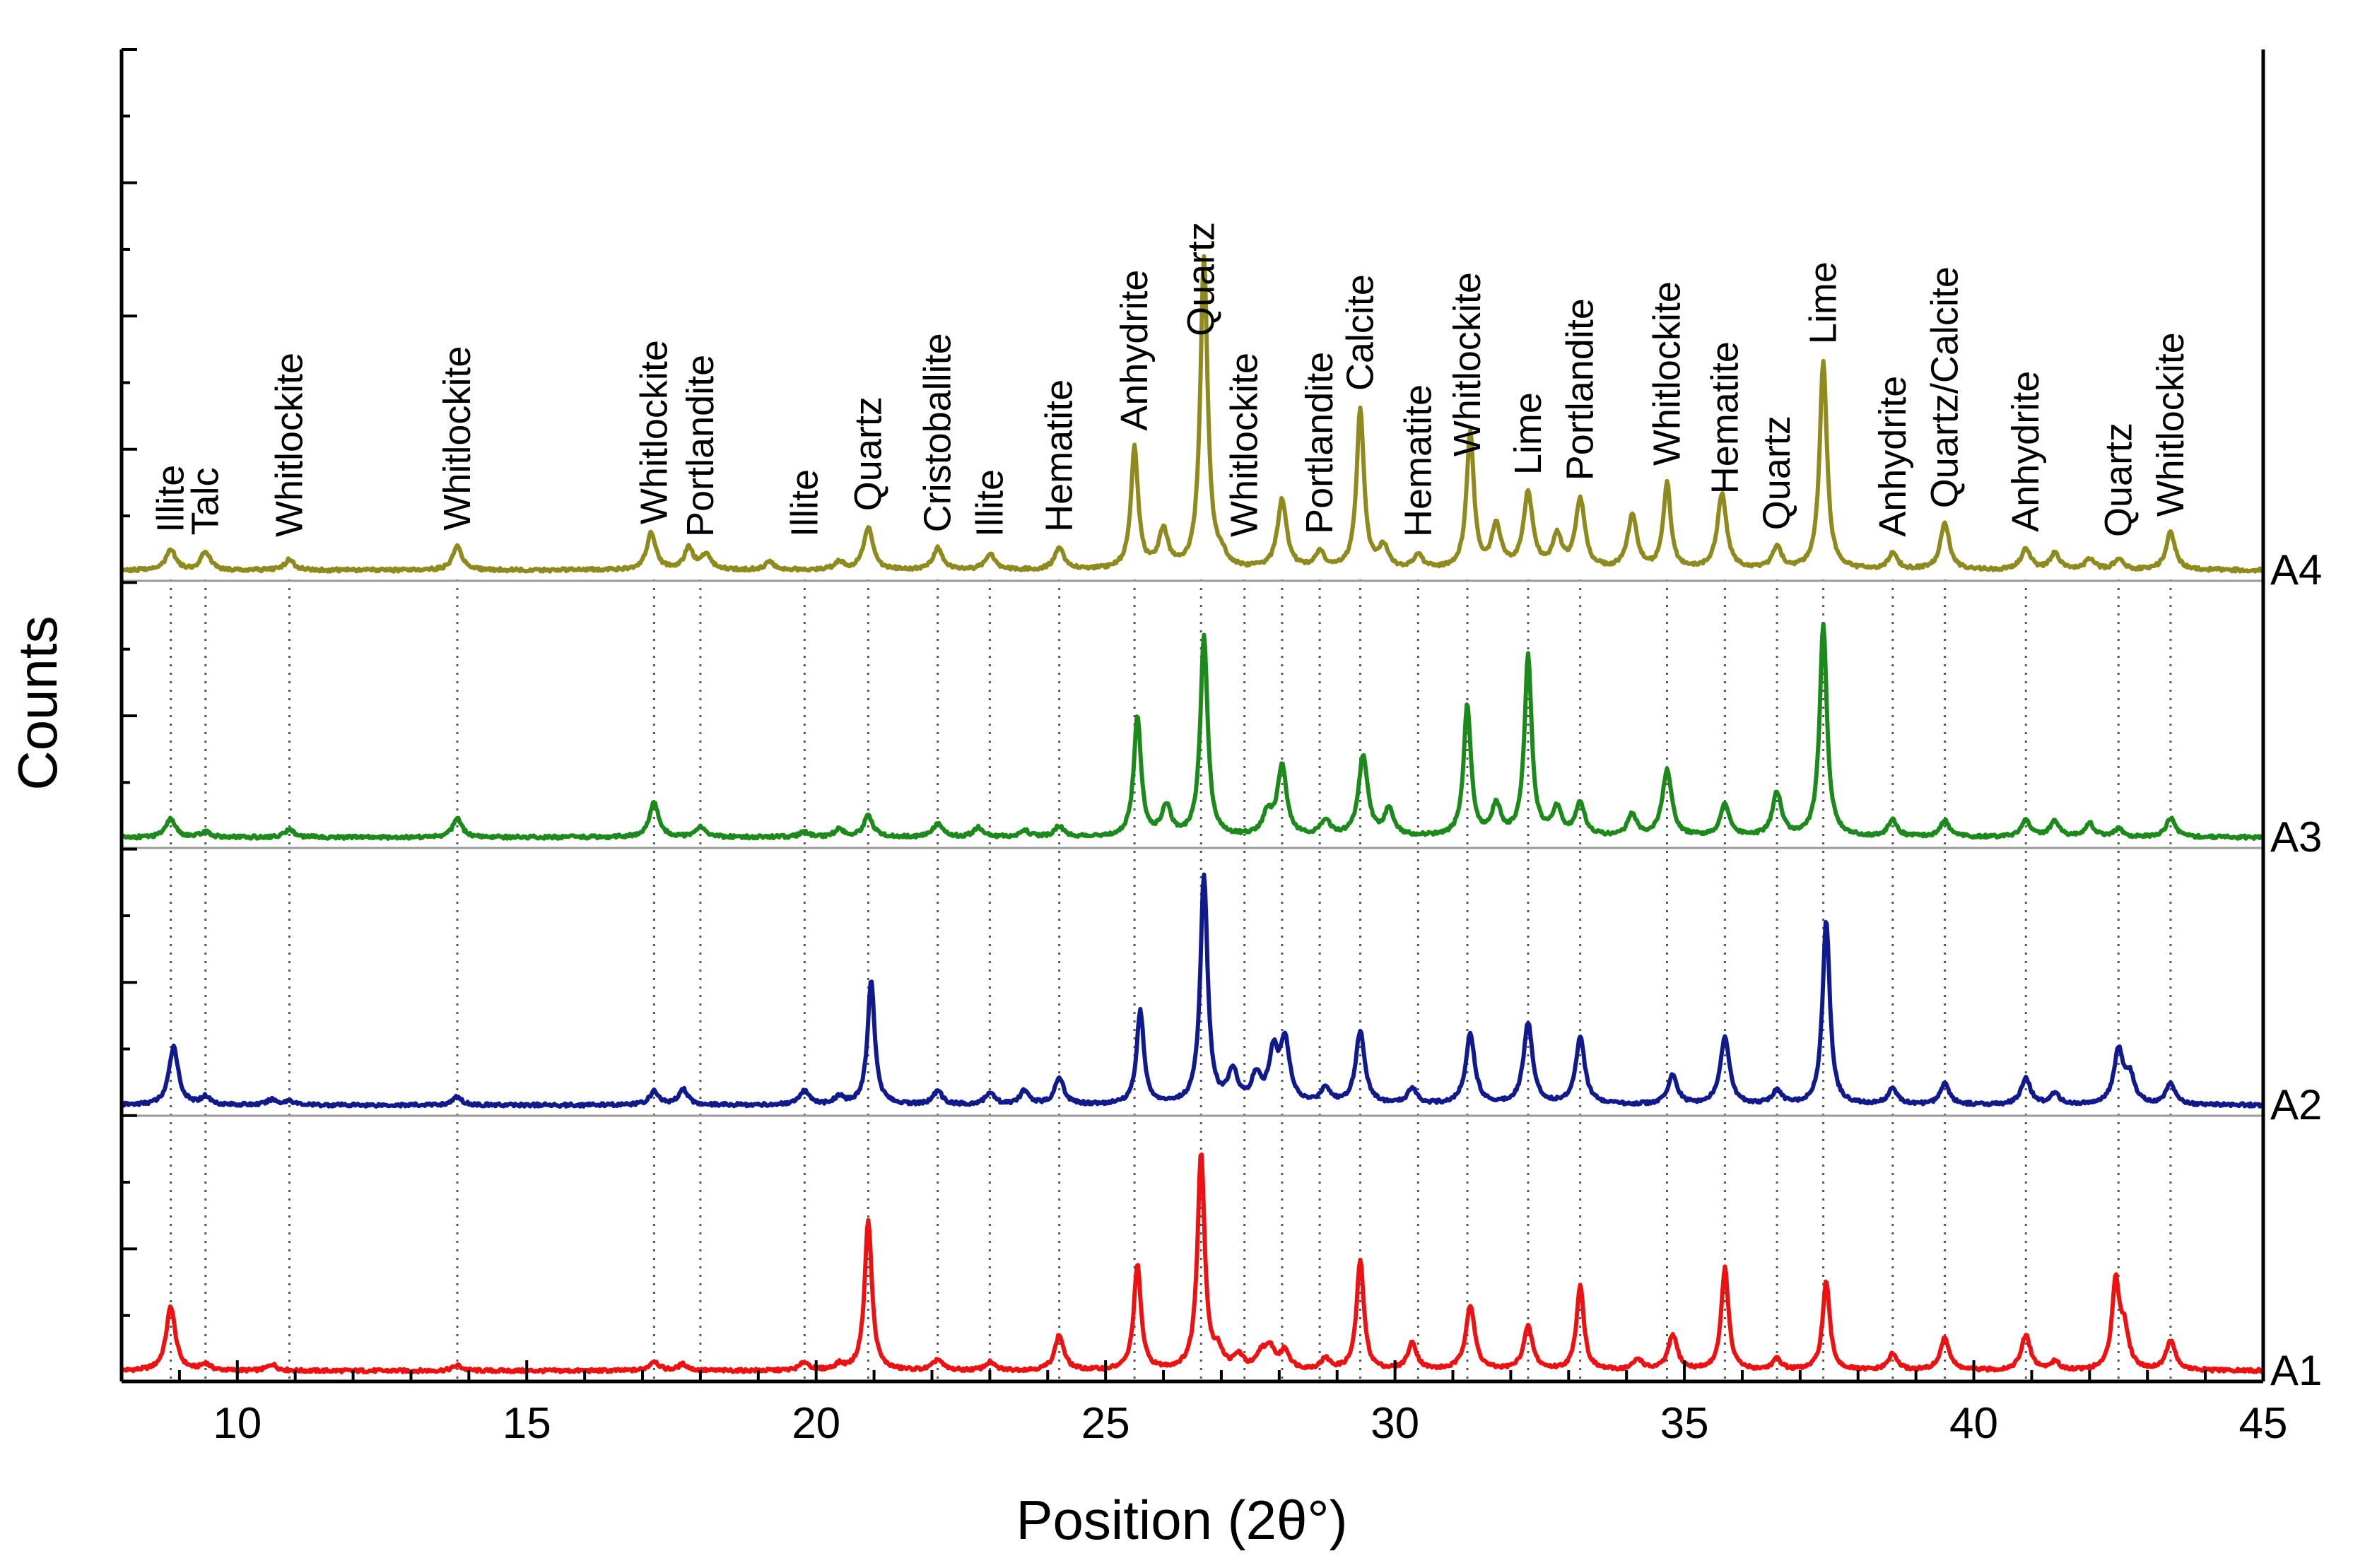  What do you see at coordinates (1192, 731) in the screenshot?
I see `pattern-a3` at bounding box center [1192, 731].